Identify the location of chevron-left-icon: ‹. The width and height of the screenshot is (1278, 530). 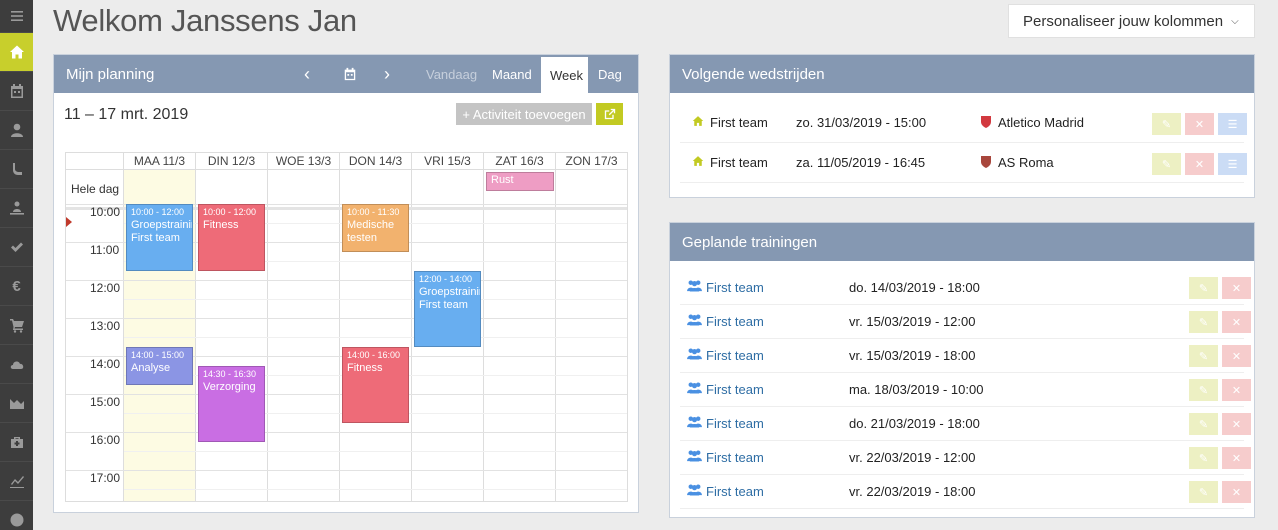
(307, 73).